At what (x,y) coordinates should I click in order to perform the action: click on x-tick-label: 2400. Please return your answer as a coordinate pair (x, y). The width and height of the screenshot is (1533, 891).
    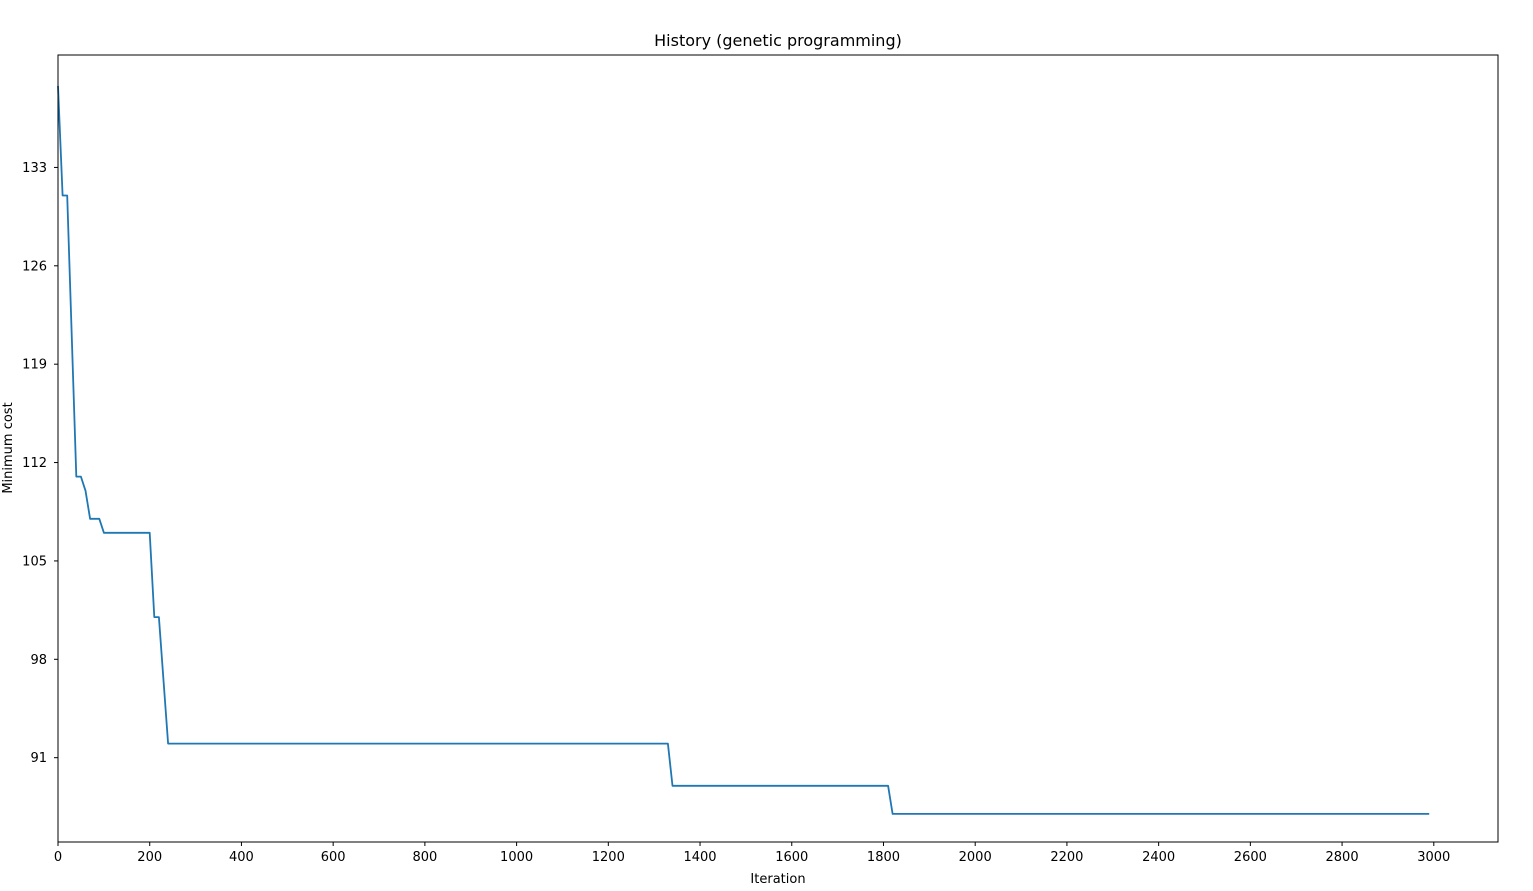
    Looking at the image, I should click on (1158, 857).